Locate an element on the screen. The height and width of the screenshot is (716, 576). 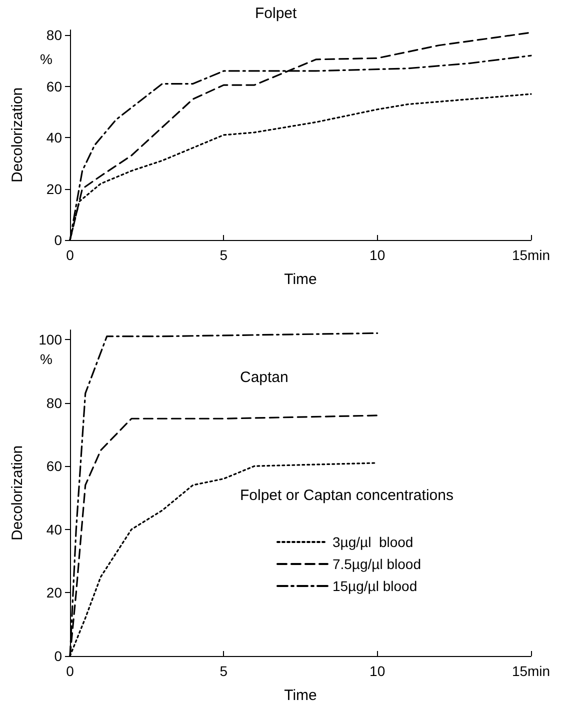
legend-title: Folpet or Captan concentrations is located at coordinates (347, 495).